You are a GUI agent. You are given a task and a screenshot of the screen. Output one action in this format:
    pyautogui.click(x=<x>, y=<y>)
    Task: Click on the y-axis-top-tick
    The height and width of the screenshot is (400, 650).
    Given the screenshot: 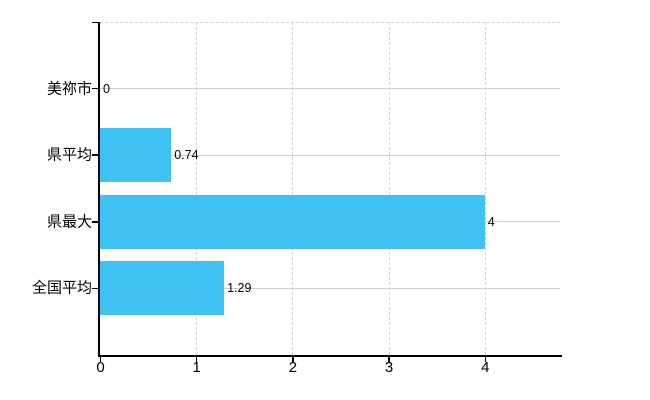 What is the action you would take?
    pyautogui.click(x=95, y=22)
    